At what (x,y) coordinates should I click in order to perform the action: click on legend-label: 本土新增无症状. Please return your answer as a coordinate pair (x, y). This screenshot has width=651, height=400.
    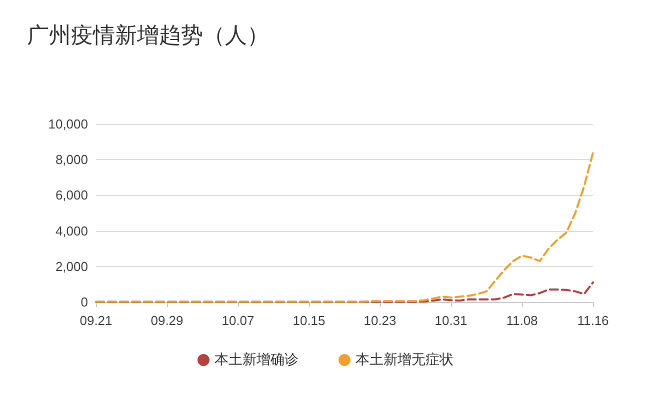
    Looking at the image, I should click on (405, 360).